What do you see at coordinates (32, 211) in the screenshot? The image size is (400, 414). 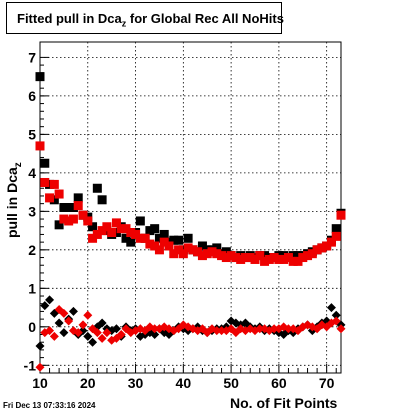 I see `y-tick-label: 3` at bounding box center [32, 211].